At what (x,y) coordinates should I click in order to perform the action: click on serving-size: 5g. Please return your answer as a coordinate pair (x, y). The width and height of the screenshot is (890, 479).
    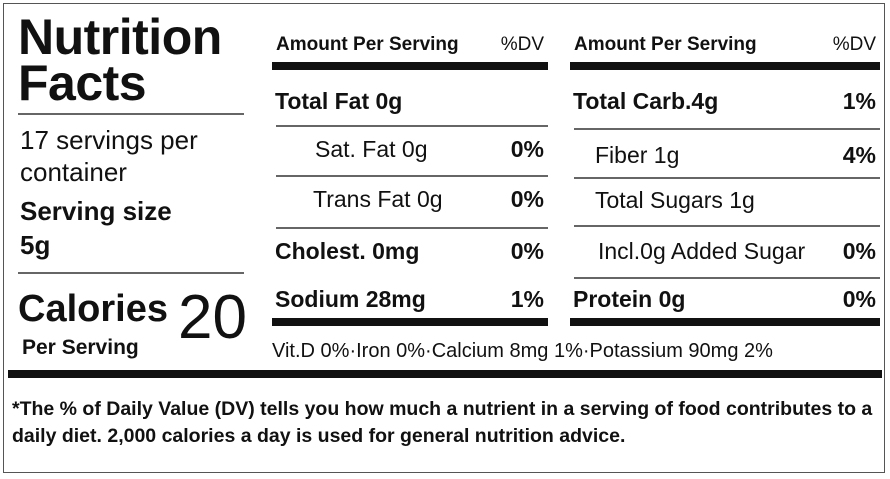
    Looking at the image, I should click on (35, 245).